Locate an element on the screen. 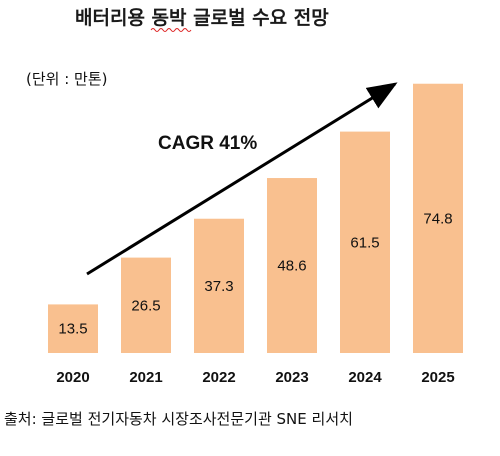  bar-2024 is located at coordinates (365, 242).